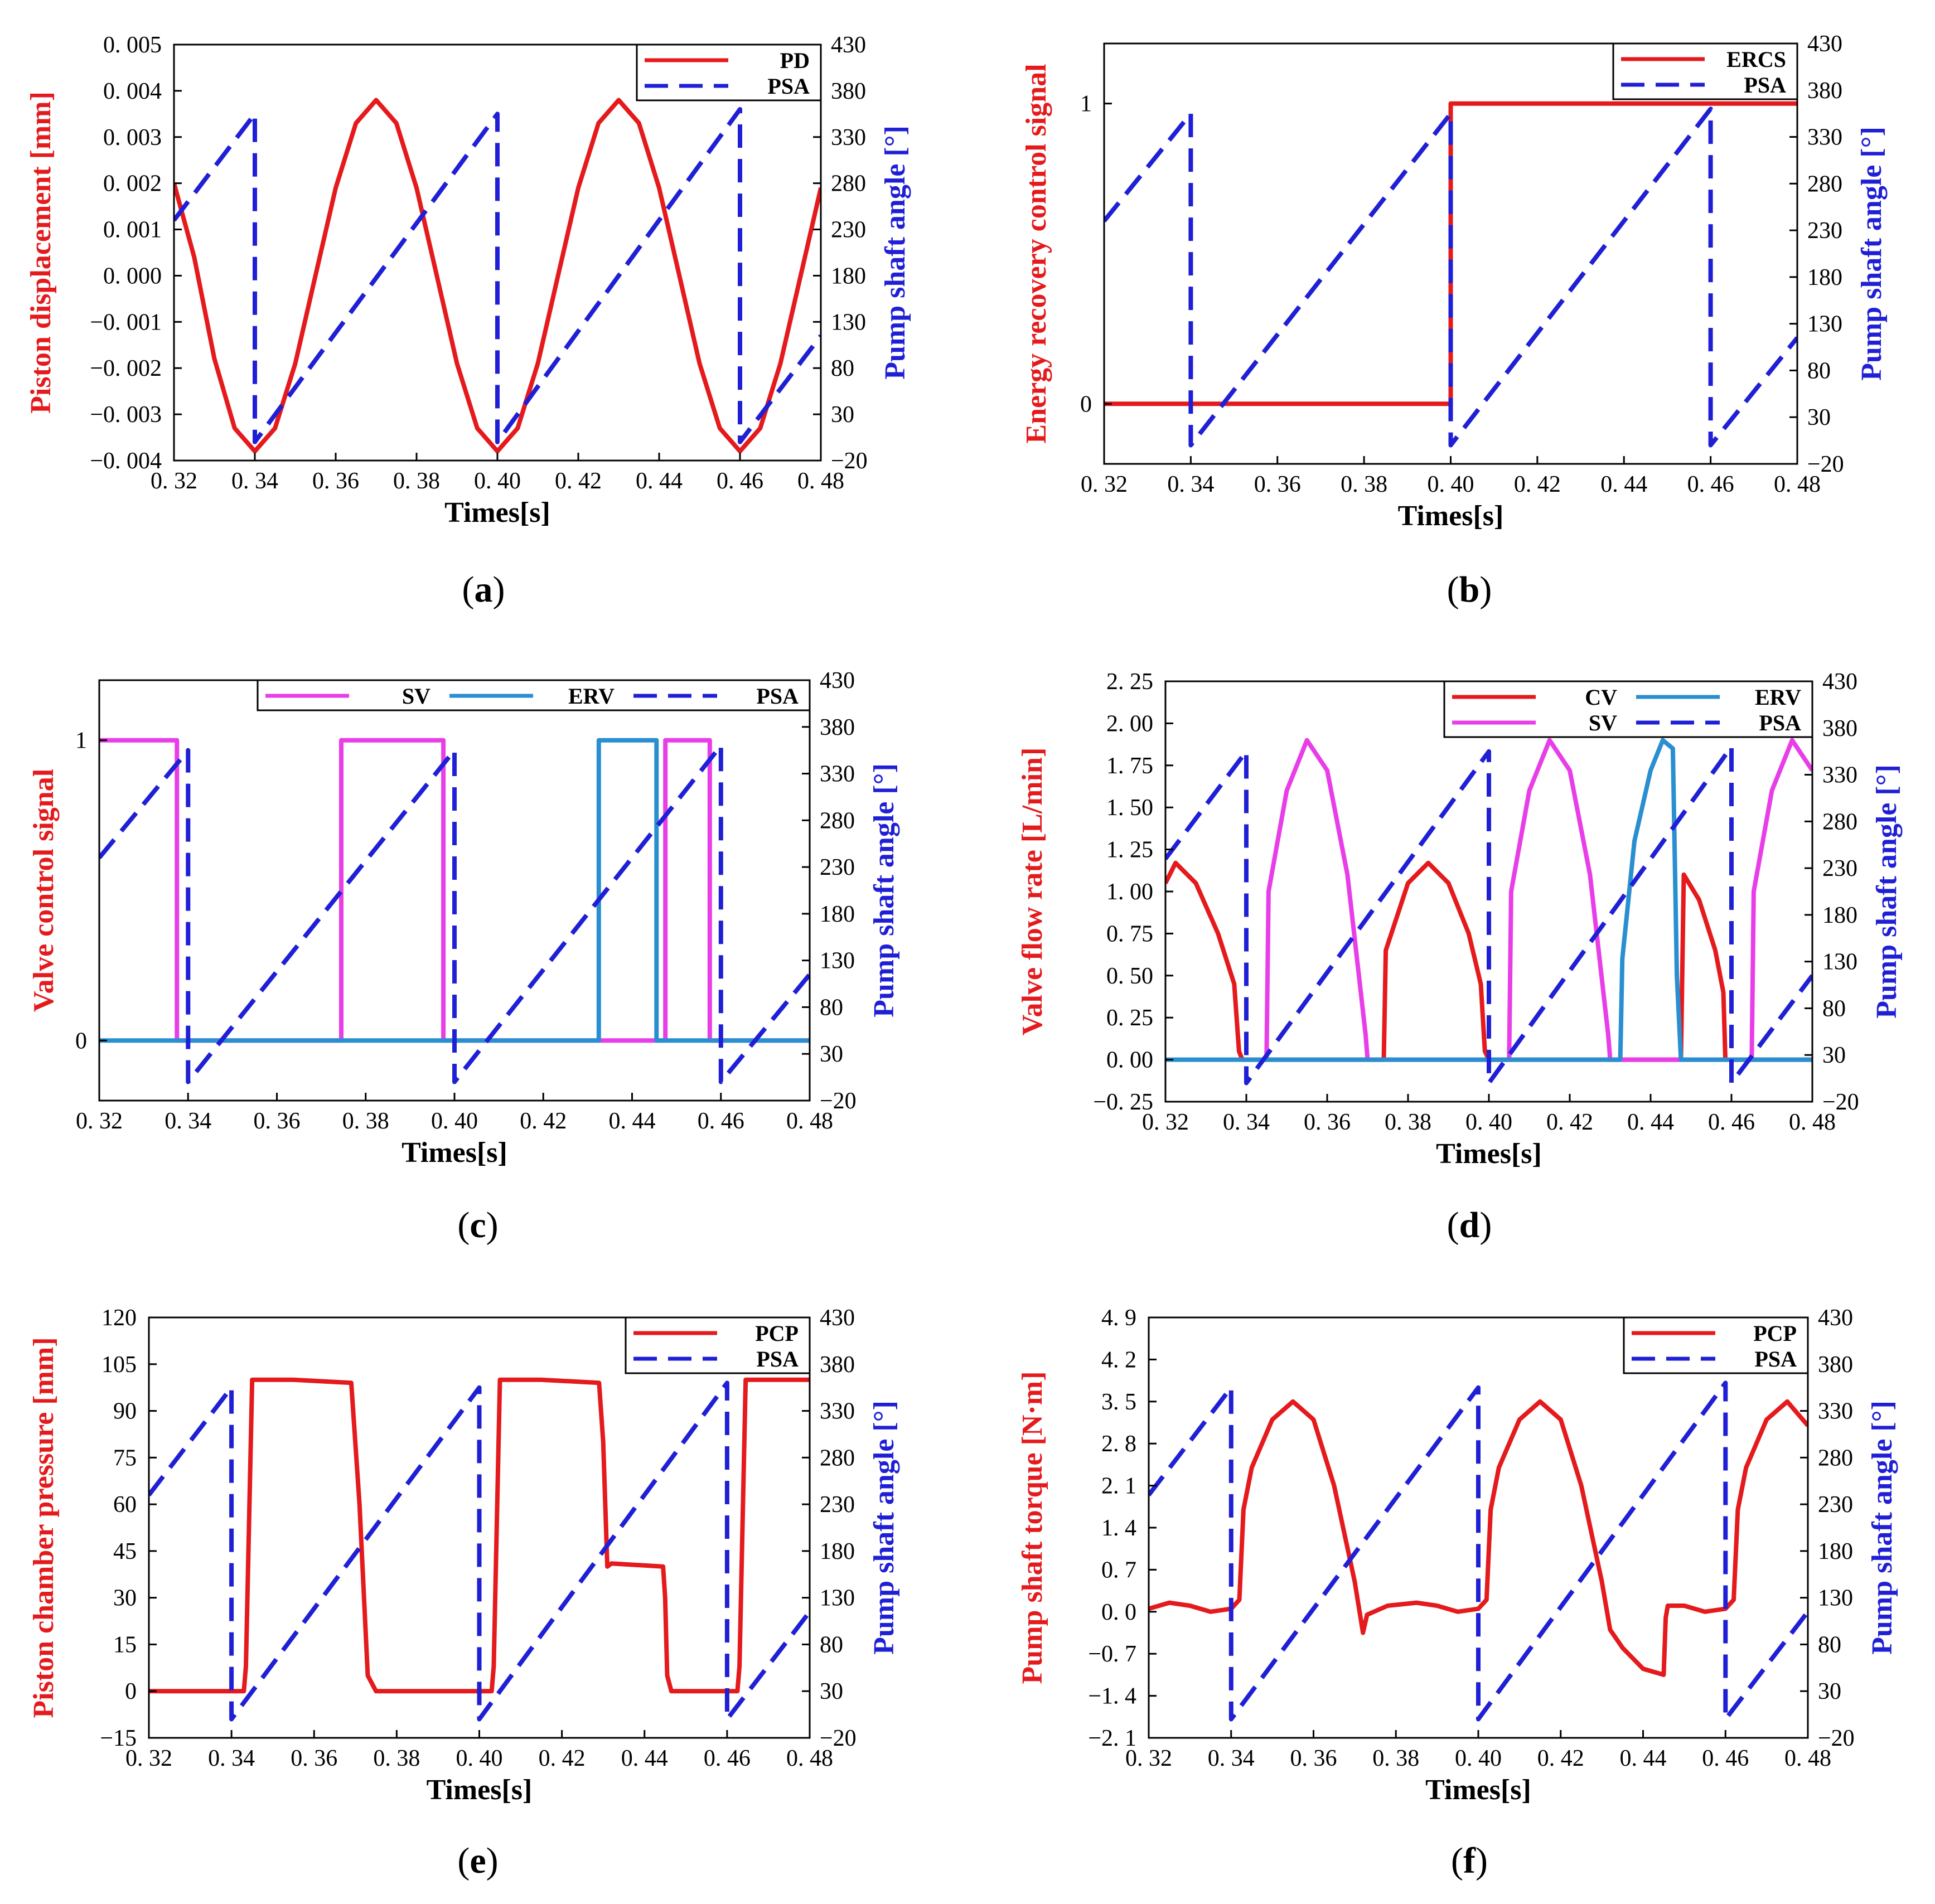 Image resolution: width=1935 pixels, height=1904 pixels. Describe the element at coordinates (44, 890) in the screenshot. I see `y-axis-label: Valve control signal` at that location.